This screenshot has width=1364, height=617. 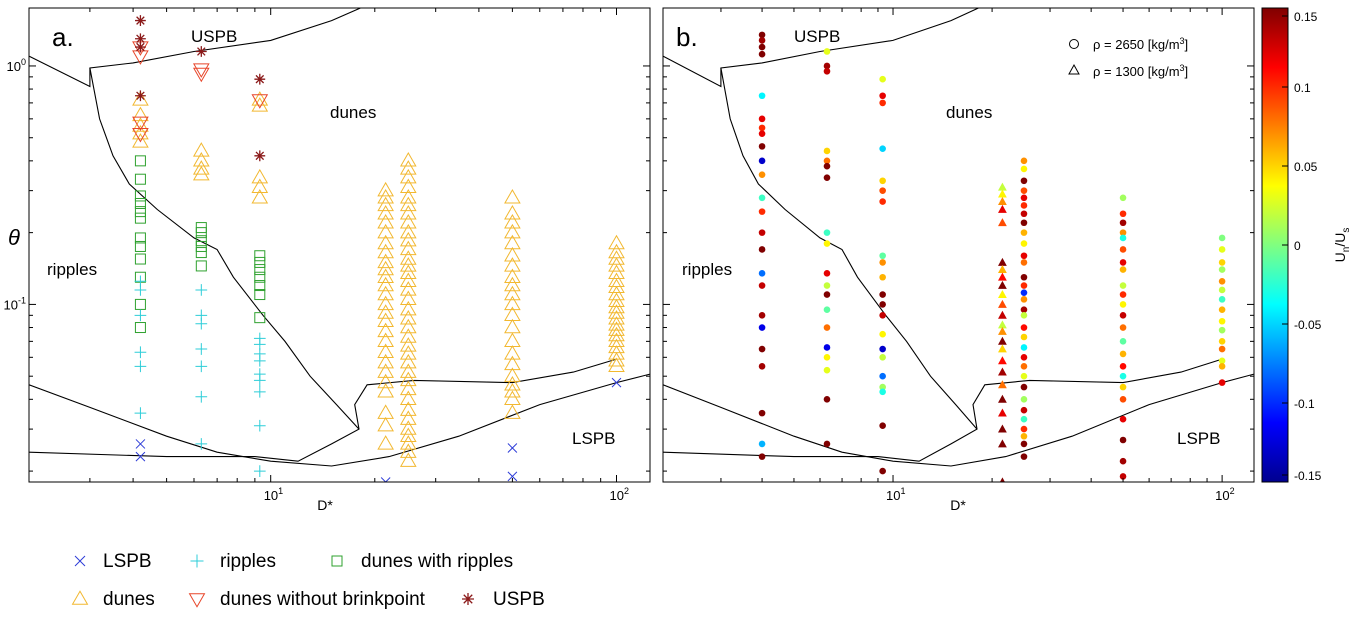 I want to click on colorbar: 0.15 0.1 0.05 0 -0.05 -0.1 -0.15 Un/Us, so click(x=1306, y=245).